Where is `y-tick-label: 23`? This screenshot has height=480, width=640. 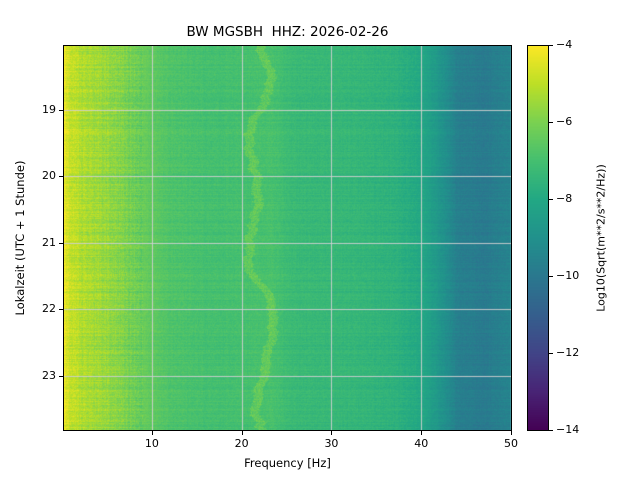 y-tick-label: 23 is located at coordinates (49, 376).